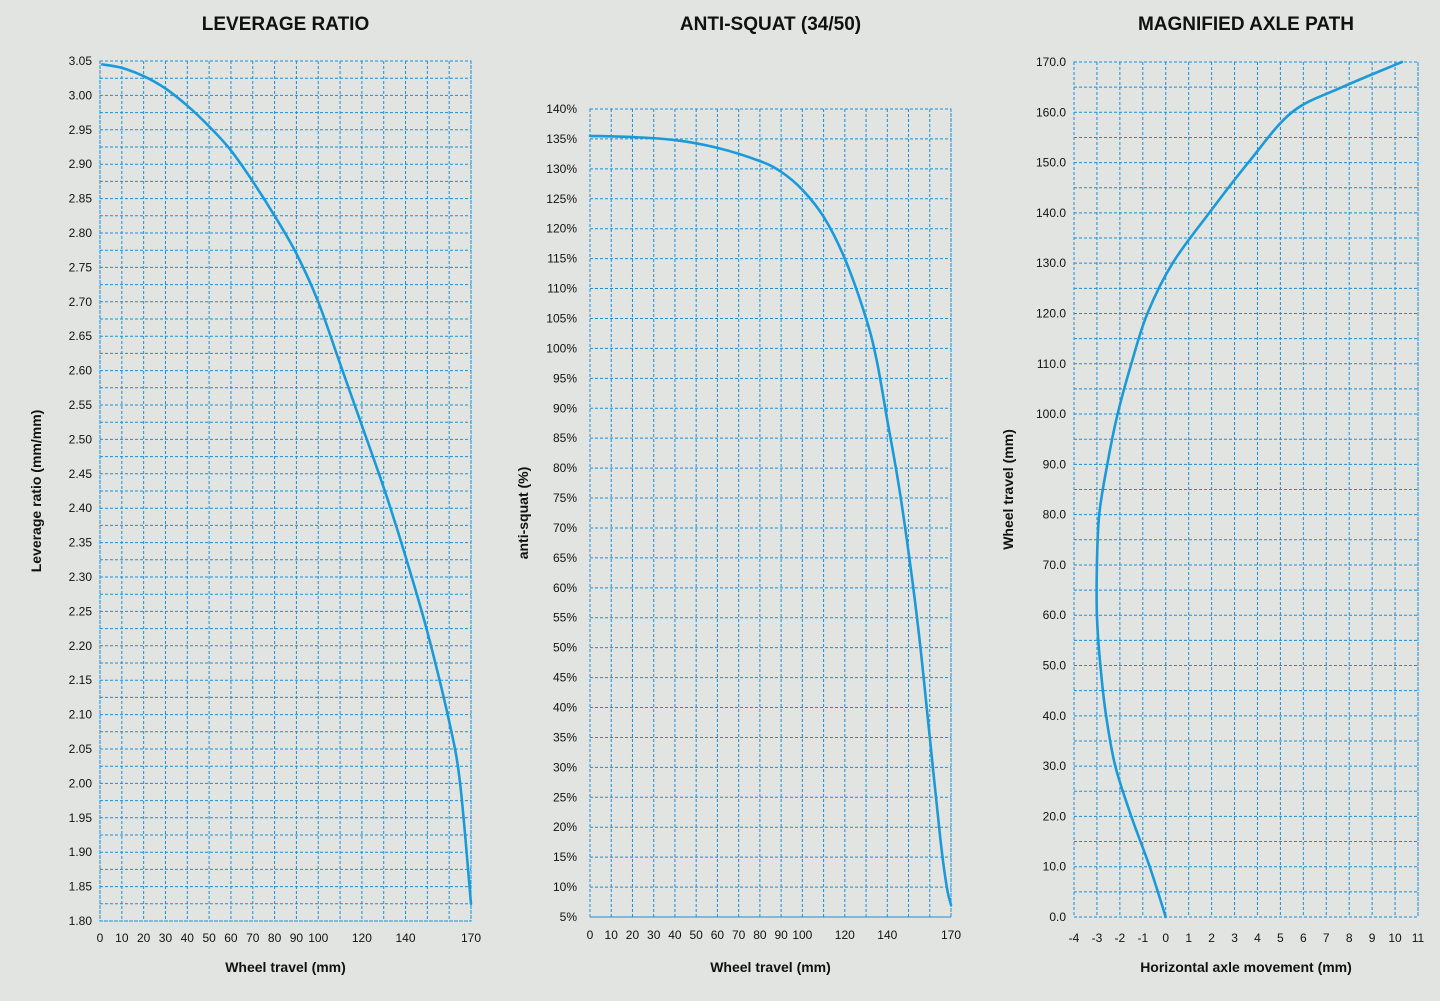 Image resolution: width=1440 pixels, height=1001 pixels. What do you see at coordinates (81, 749) in the screenshot?
I see `y-tick-label: 2.05` at bounding box center [81, 749].